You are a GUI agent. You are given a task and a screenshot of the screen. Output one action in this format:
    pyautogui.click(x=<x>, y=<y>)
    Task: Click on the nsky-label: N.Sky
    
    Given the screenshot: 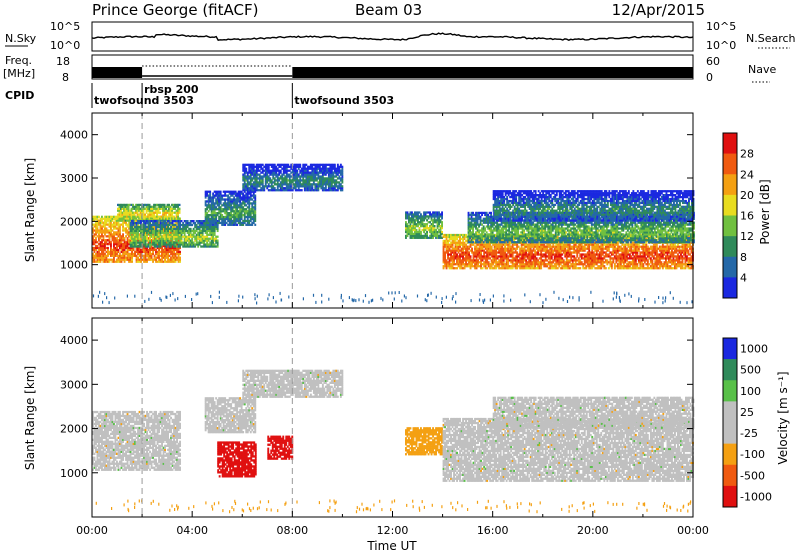 What is the action you would take?
    pyautogui.click(x=21, y=38)
    